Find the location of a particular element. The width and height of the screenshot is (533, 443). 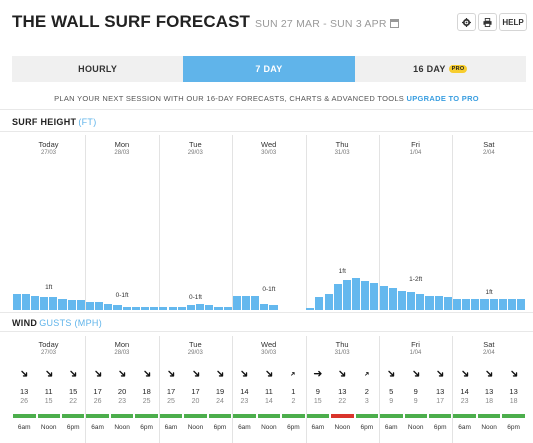

day-name: Sat is located at coordinates (489, 144).